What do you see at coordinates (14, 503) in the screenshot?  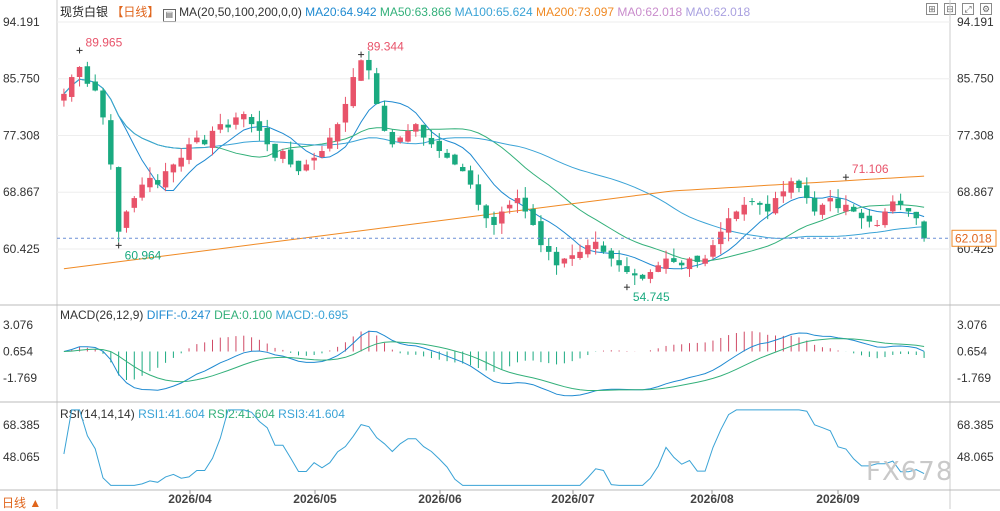 I see `footer-status-label: 日线` at bounding box center [14, 503].